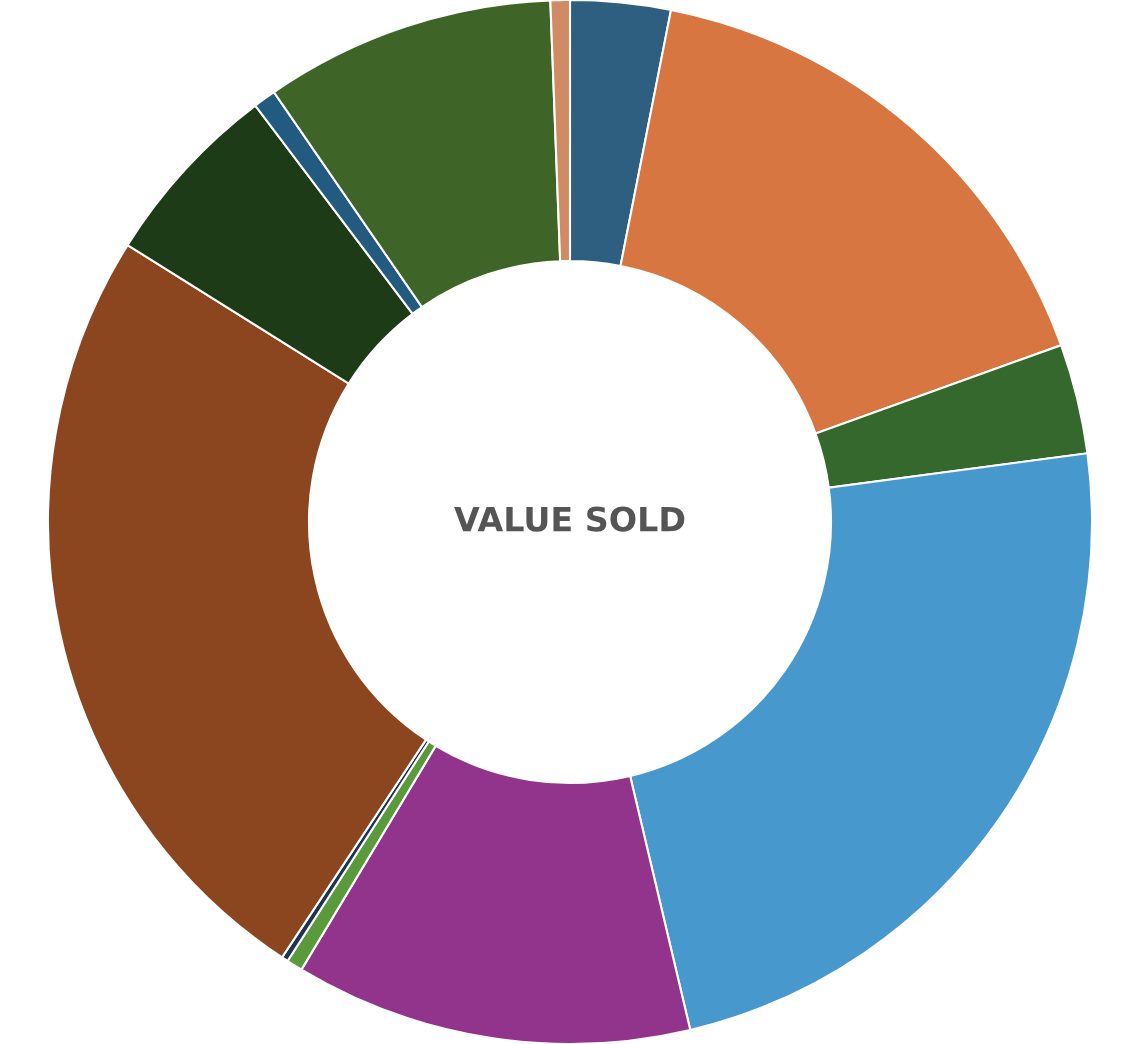 The height and width of the screenshot is (1044, 1140). I want to click on text: VALUE SOLD, so click(569, 519).